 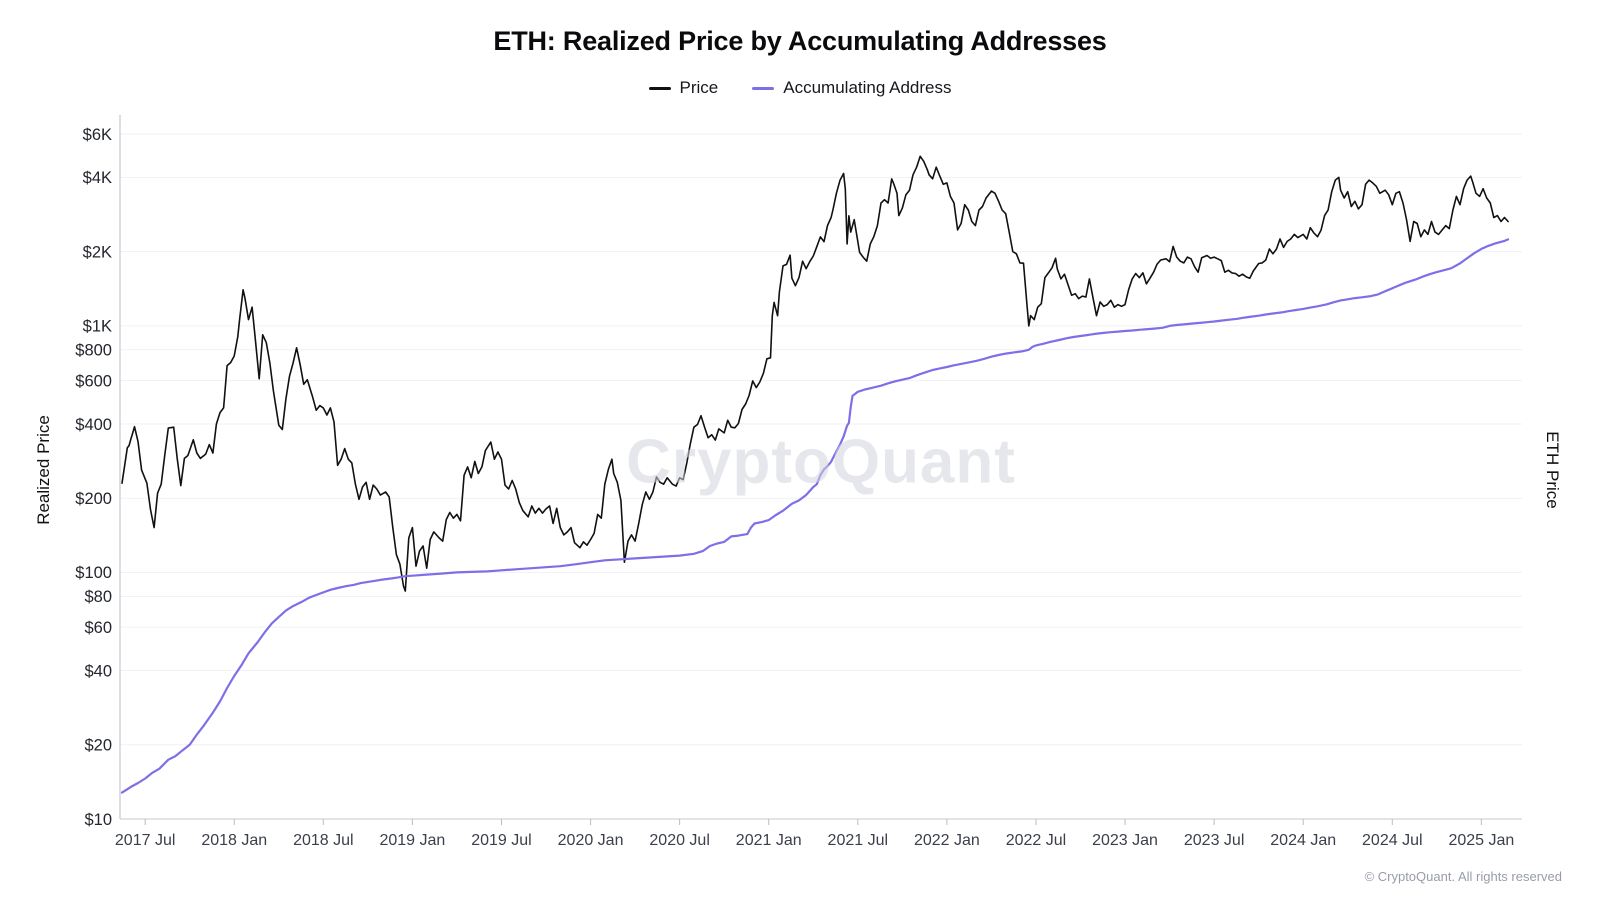 What do you see at coordinates (1214, 840) in the screenshot?
I see `x-tick-label: 2023 Jul` at bounding box center [1214, 840].